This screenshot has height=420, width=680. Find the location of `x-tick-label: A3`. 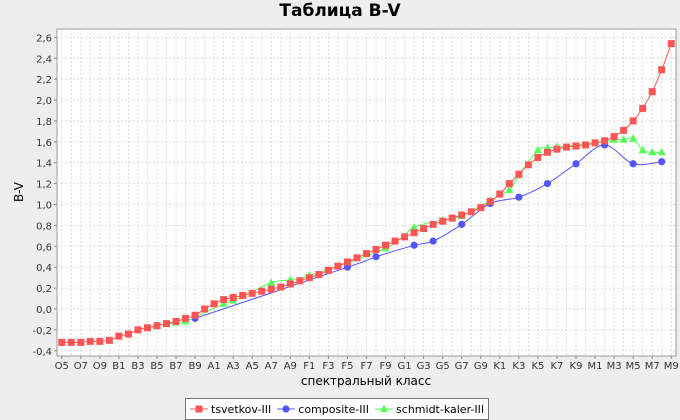

x-tick-label: A3 is located at coordinates (233, 366).